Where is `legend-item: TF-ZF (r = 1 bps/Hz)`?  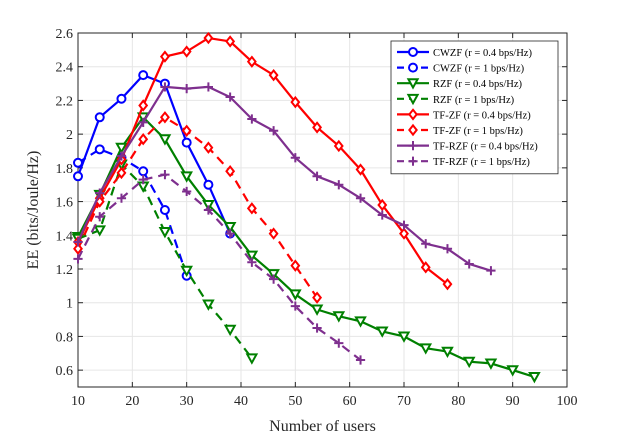
legend-item: TF-ZF (r = 1 bps/Hz) is located at coordinates (460, 130).